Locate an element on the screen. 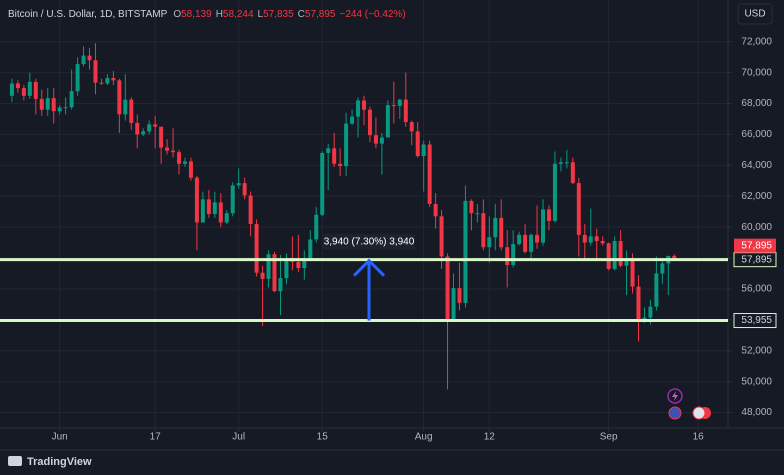 The image size is (784, 475). event-icon is located at coordinates (675, 396).